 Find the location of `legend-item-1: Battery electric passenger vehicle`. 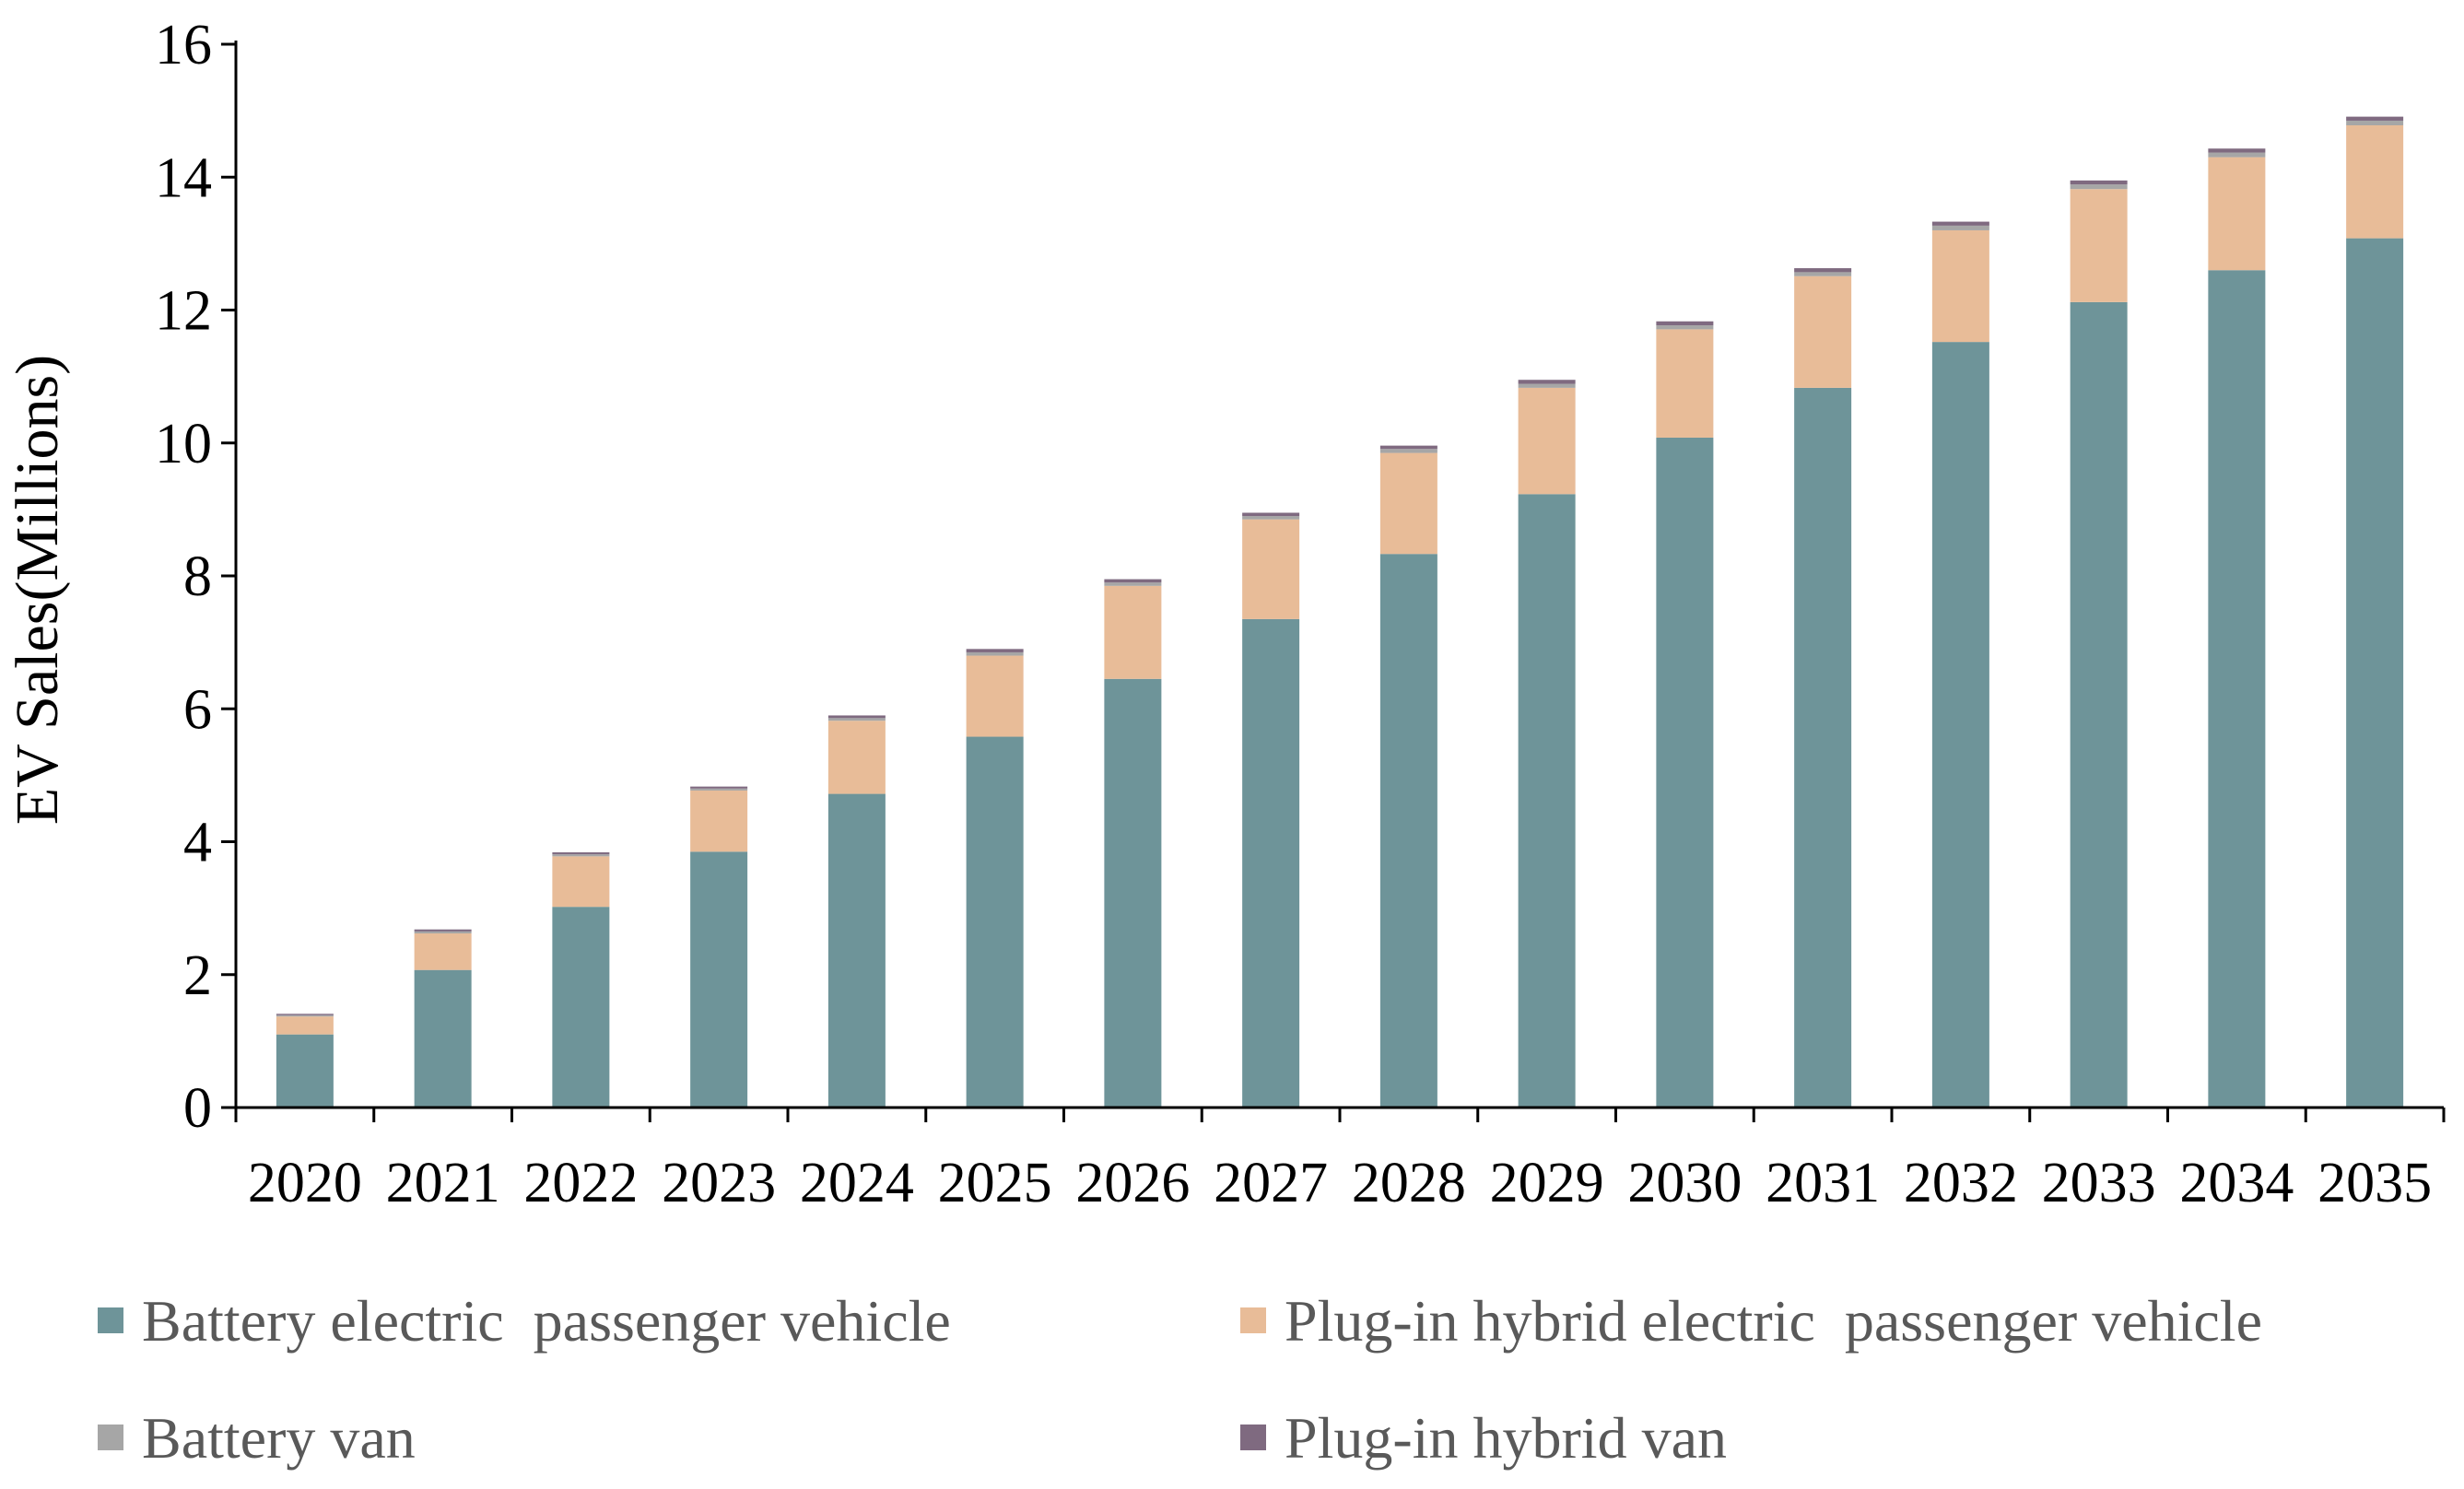

legend-item-1: Battery electric passenger vehicle is located at coordinates (524, 1321).